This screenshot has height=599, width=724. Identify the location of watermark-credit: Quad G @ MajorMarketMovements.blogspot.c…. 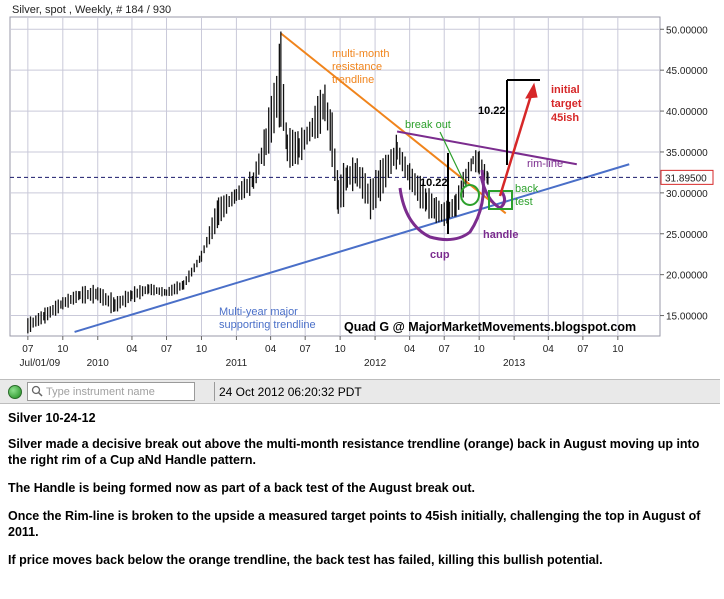
(490, 327).